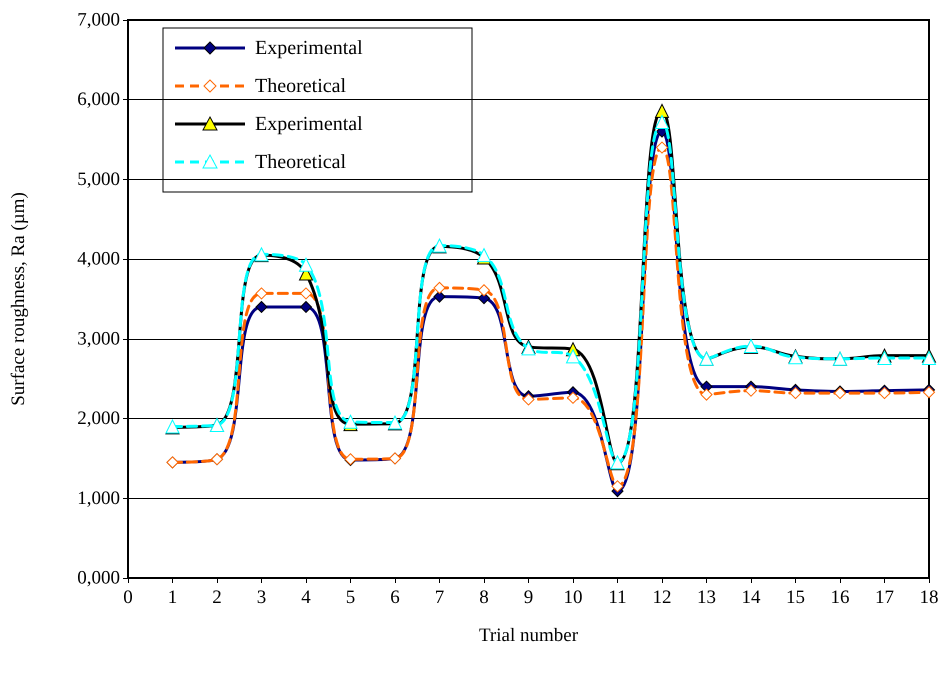 This screenshot has width=947, height=675. I want to click on x-tick-label: 4, so click(306, 597).